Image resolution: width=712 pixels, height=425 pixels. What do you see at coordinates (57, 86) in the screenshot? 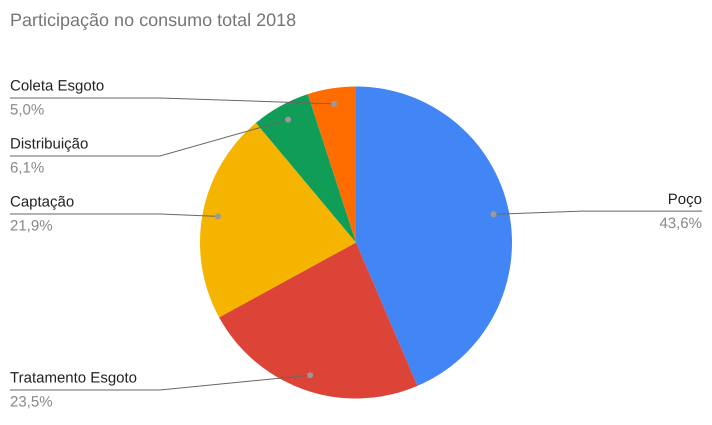
I see `slice-label: Coleta Esgoto` at bounding box center [57, 86].